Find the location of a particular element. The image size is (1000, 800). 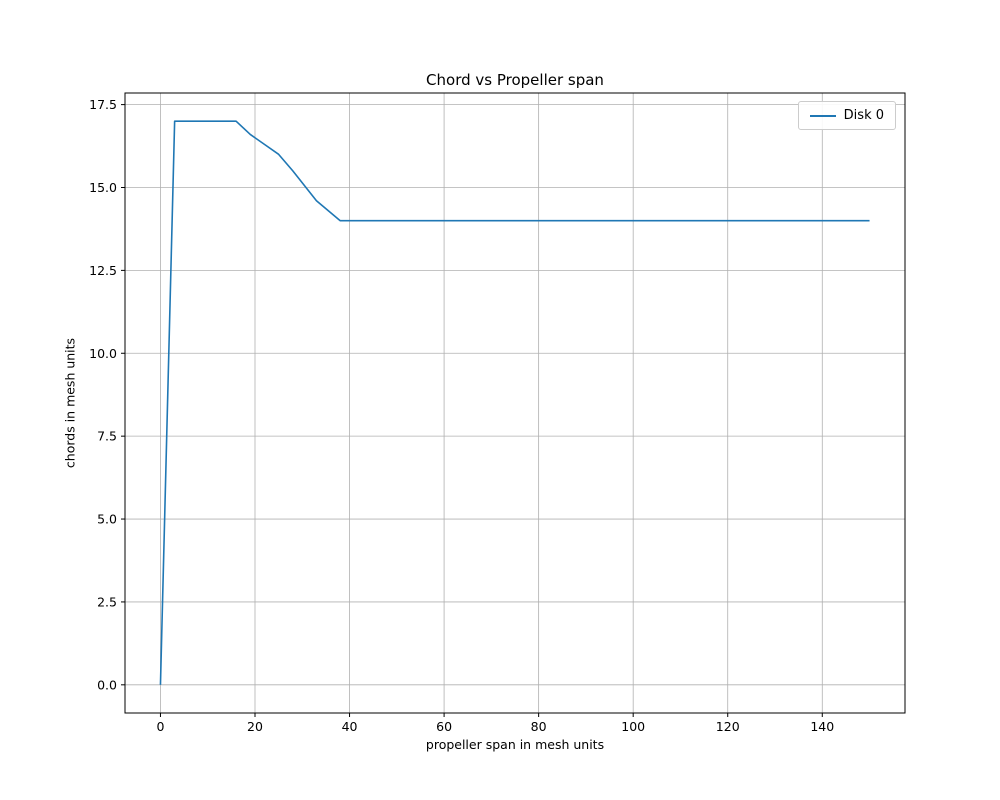

svg-text: 100 is located at coordinates (633, 726).